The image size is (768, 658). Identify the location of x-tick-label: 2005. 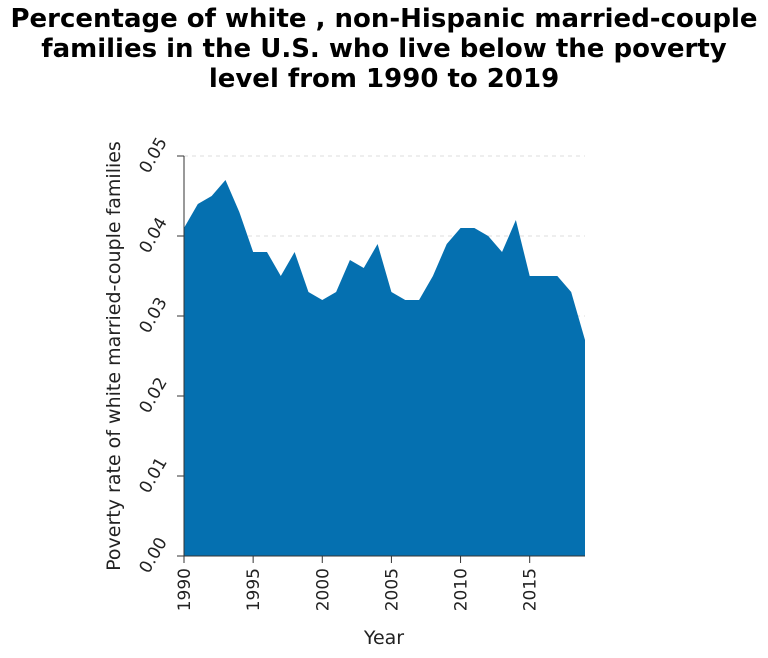
(392, 589).